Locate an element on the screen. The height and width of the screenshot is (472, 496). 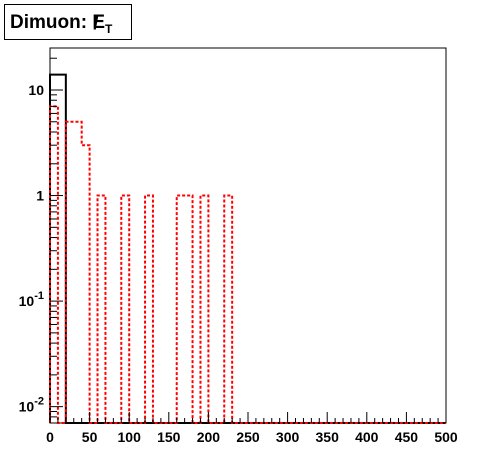
x-tick-label: 50 is located at coordinates (90, 437).